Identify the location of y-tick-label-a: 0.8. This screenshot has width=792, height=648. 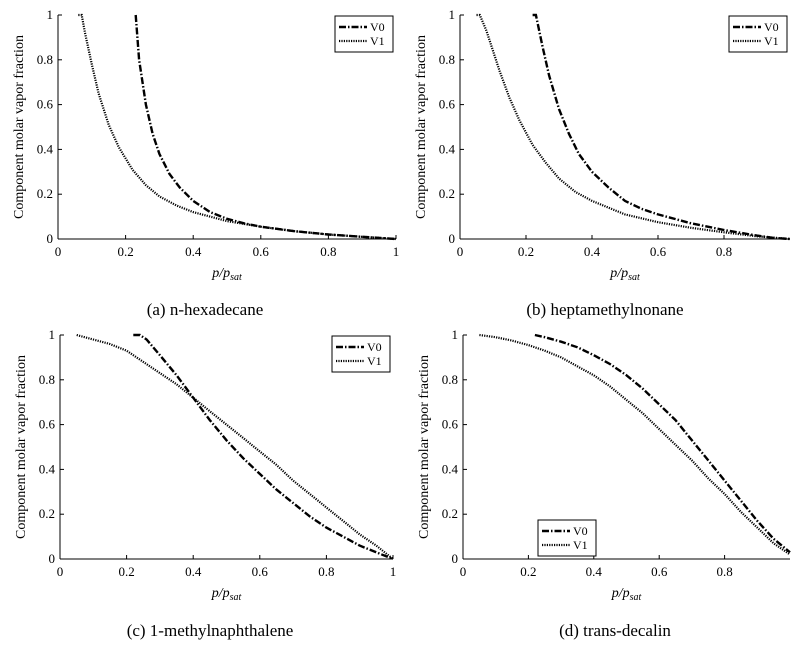
(45, 59).